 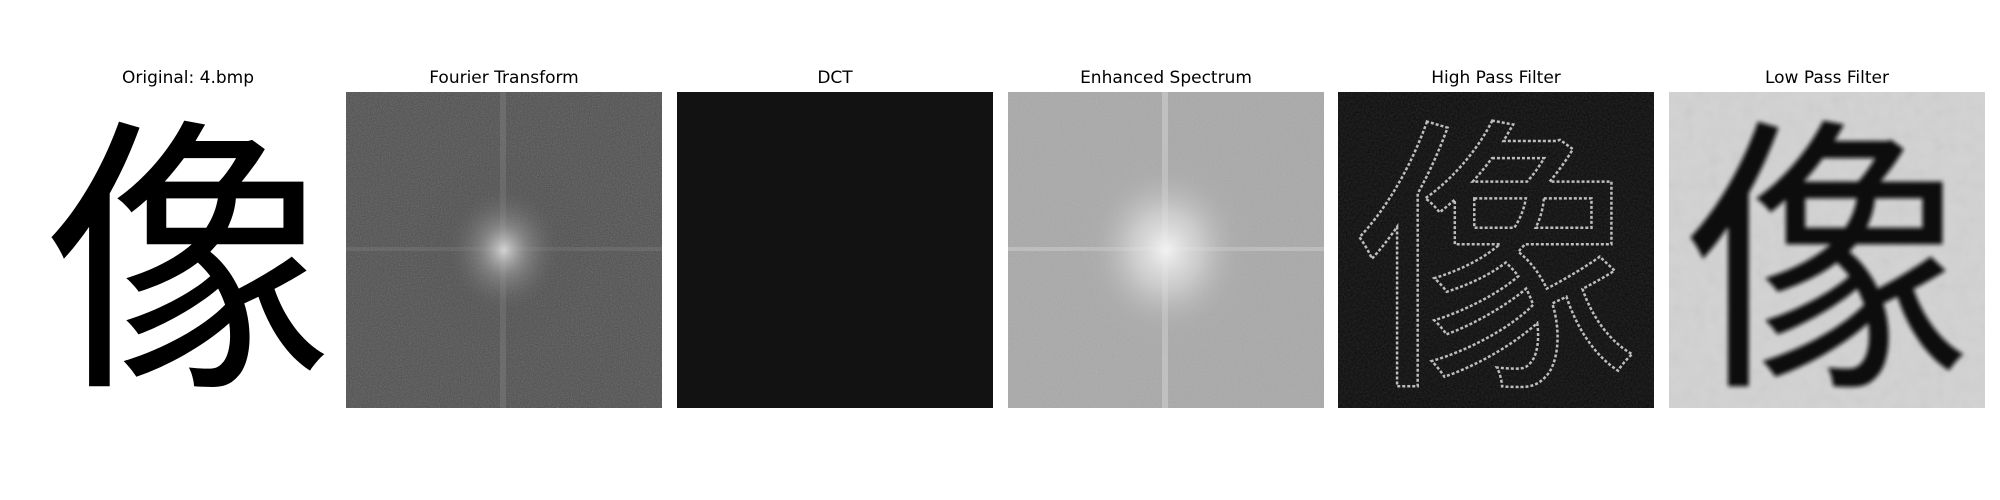 I want to click on high-pass-image: 像, so click(x=1496, y=250).